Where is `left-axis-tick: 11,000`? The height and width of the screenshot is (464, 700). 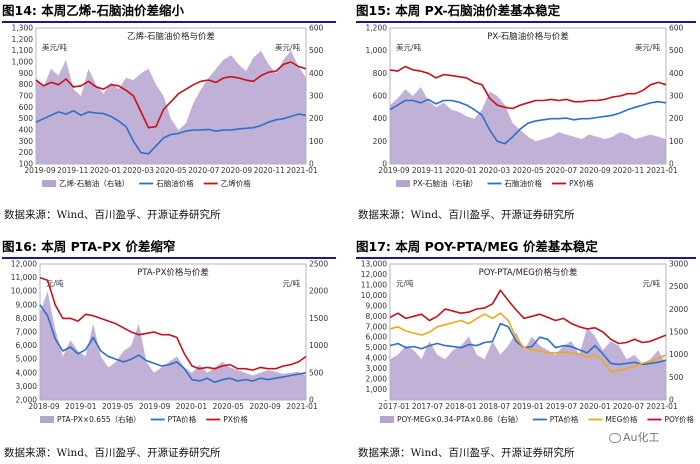 left-axis-tick: 11,000 is located at coordinates (374, 284).